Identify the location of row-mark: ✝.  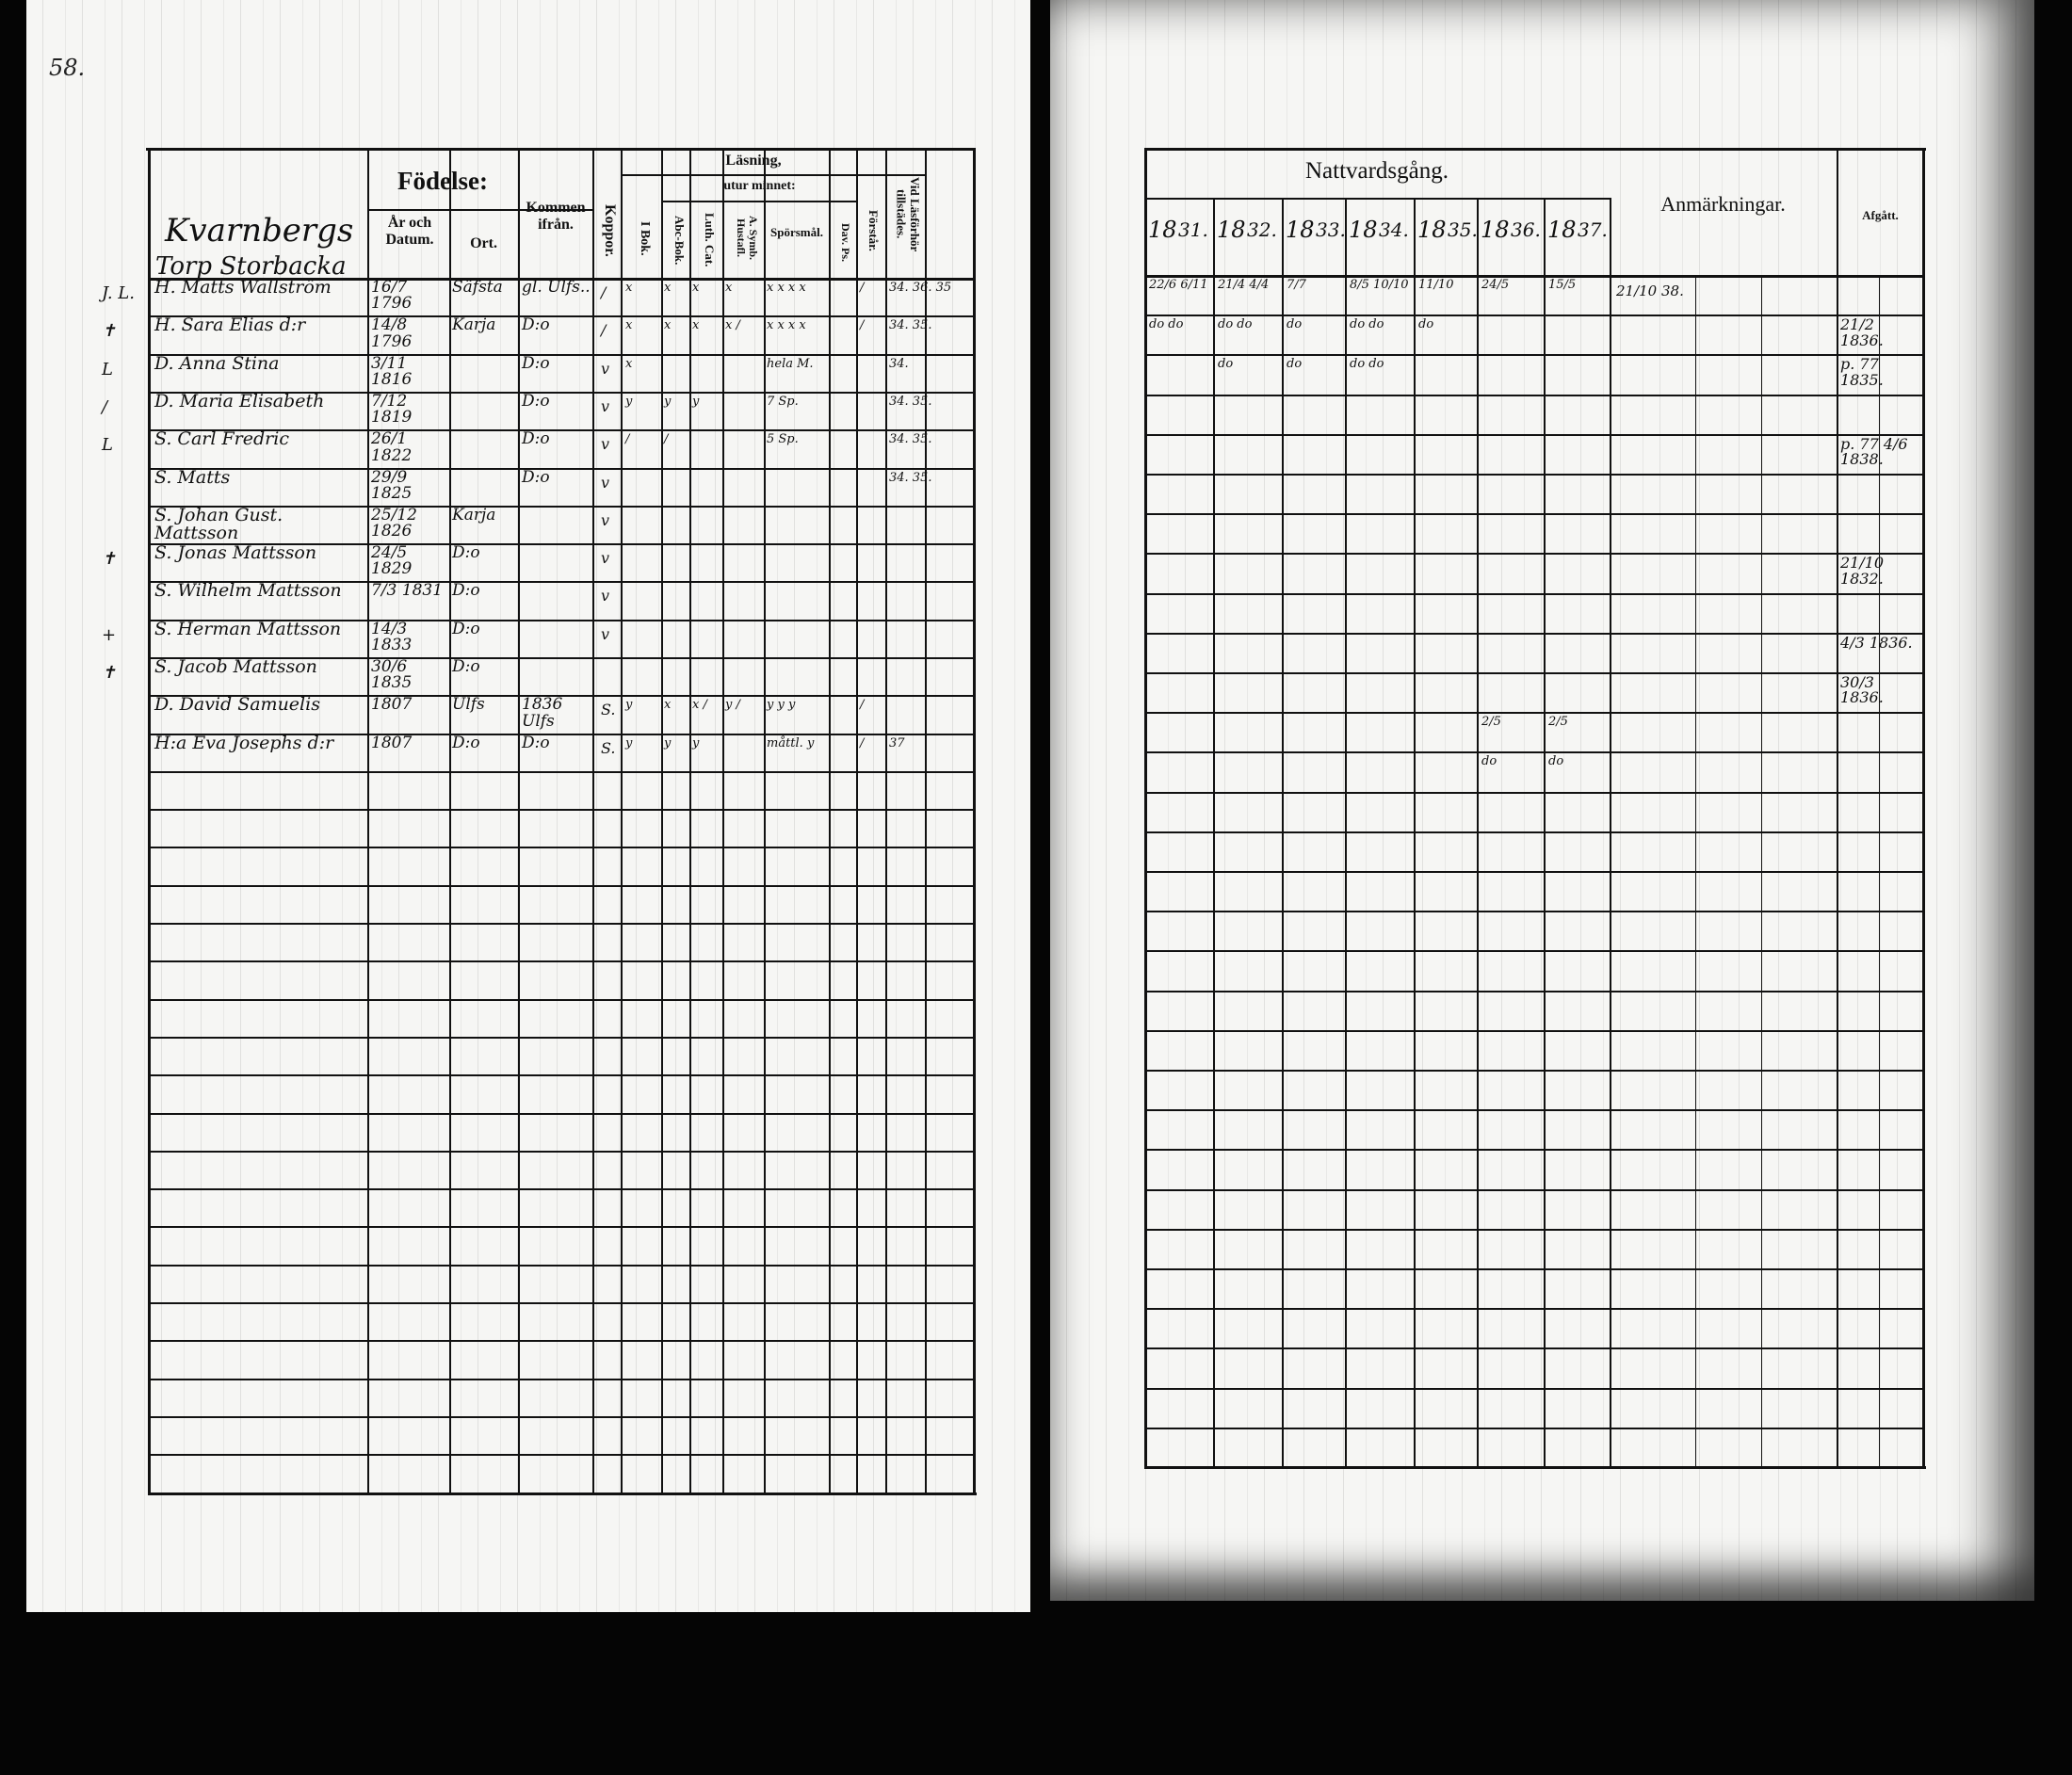
(110, 331).